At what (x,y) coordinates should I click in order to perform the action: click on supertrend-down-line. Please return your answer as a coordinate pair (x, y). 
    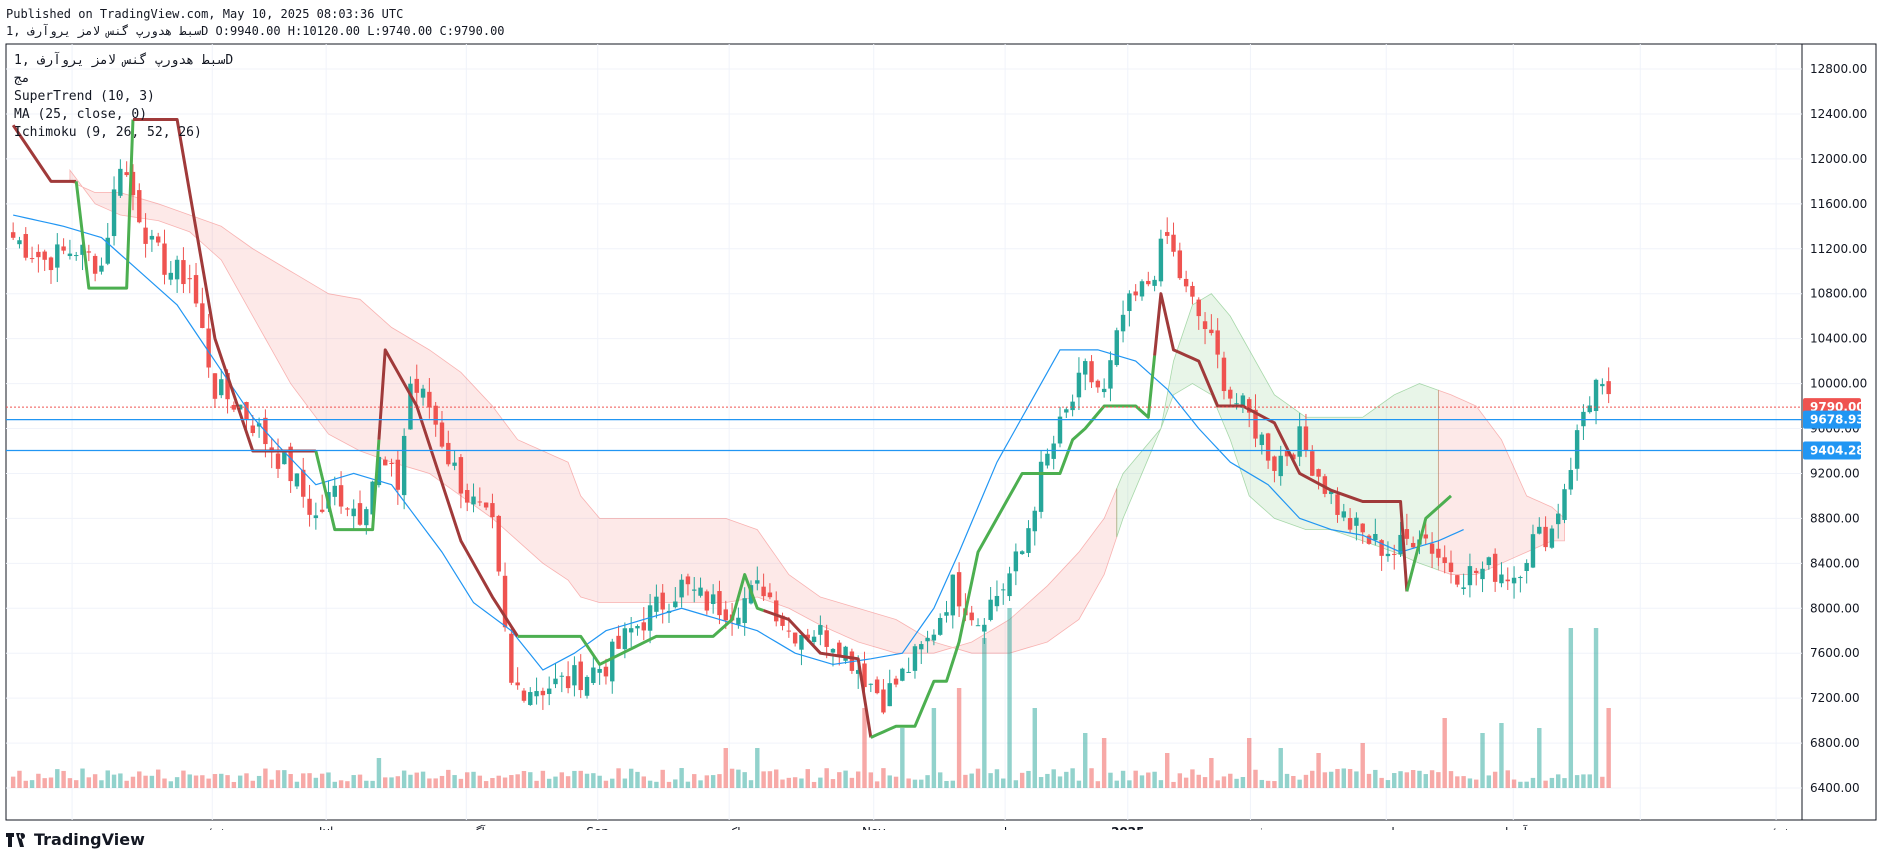
    Looking at the image, I should click on (448, 493).